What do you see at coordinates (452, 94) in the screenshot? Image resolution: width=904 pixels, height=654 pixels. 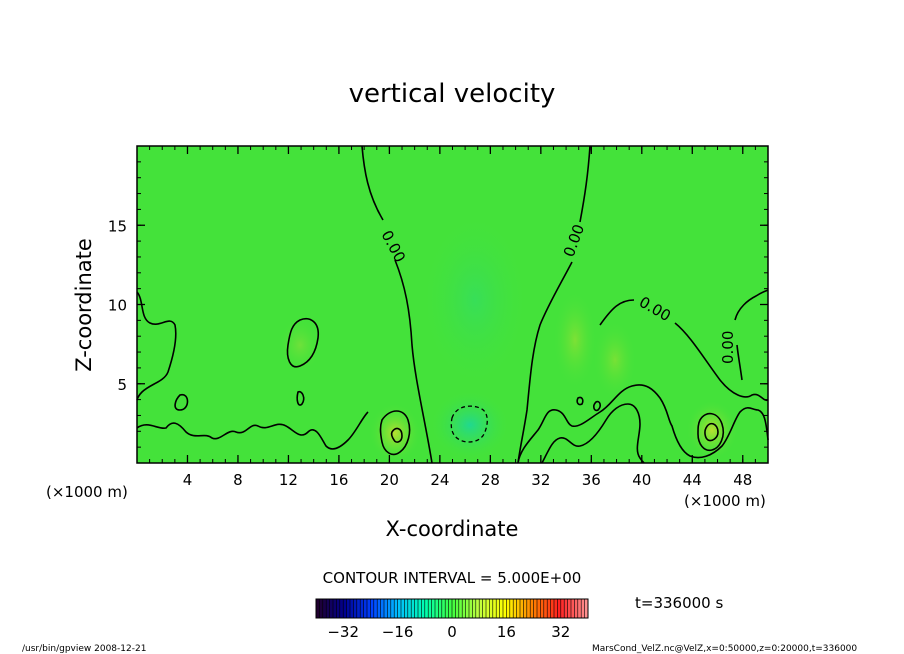 I see `chart-title: vertical velocity` at bounding box center [452, 94].